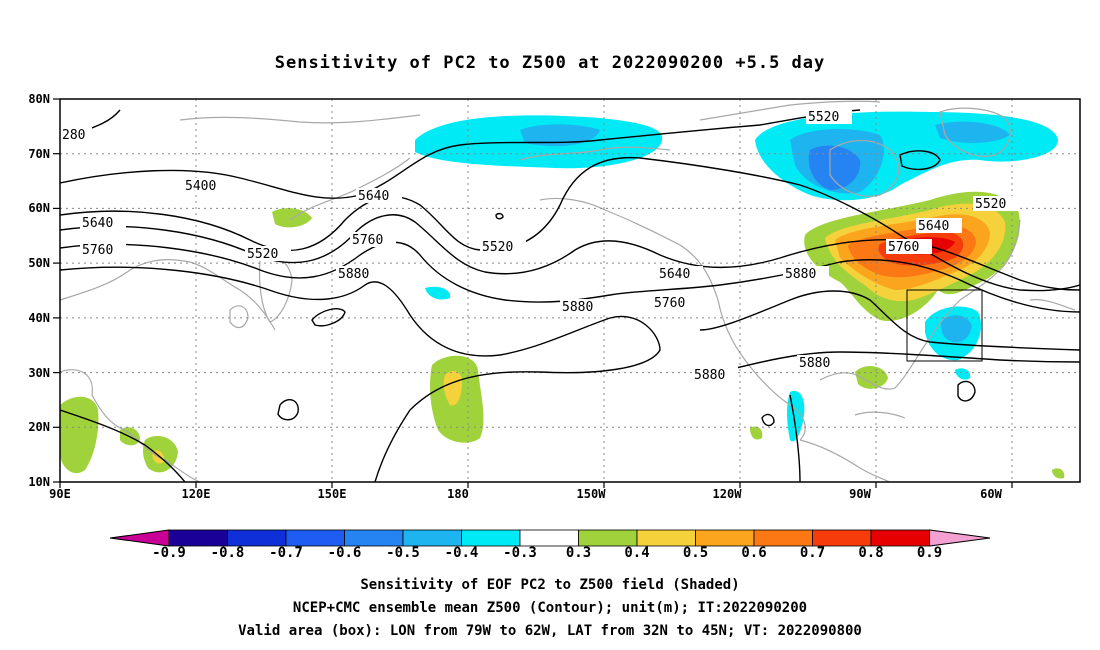 The image size is (1100, 650). What do you see at coordinates (592, 494) in the screenshot?
I see `x-tick-label: 150W` at bounding box center [592, 494].